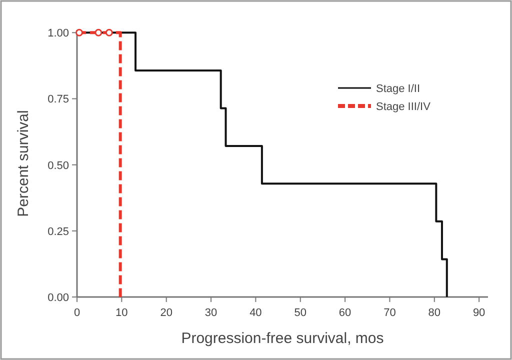 This screenshot has height=360, width=512. What do you see at coordinates (256, 313) in the screenshot?
I see `x-tick-label: 40` at bounding box center [256, 313].